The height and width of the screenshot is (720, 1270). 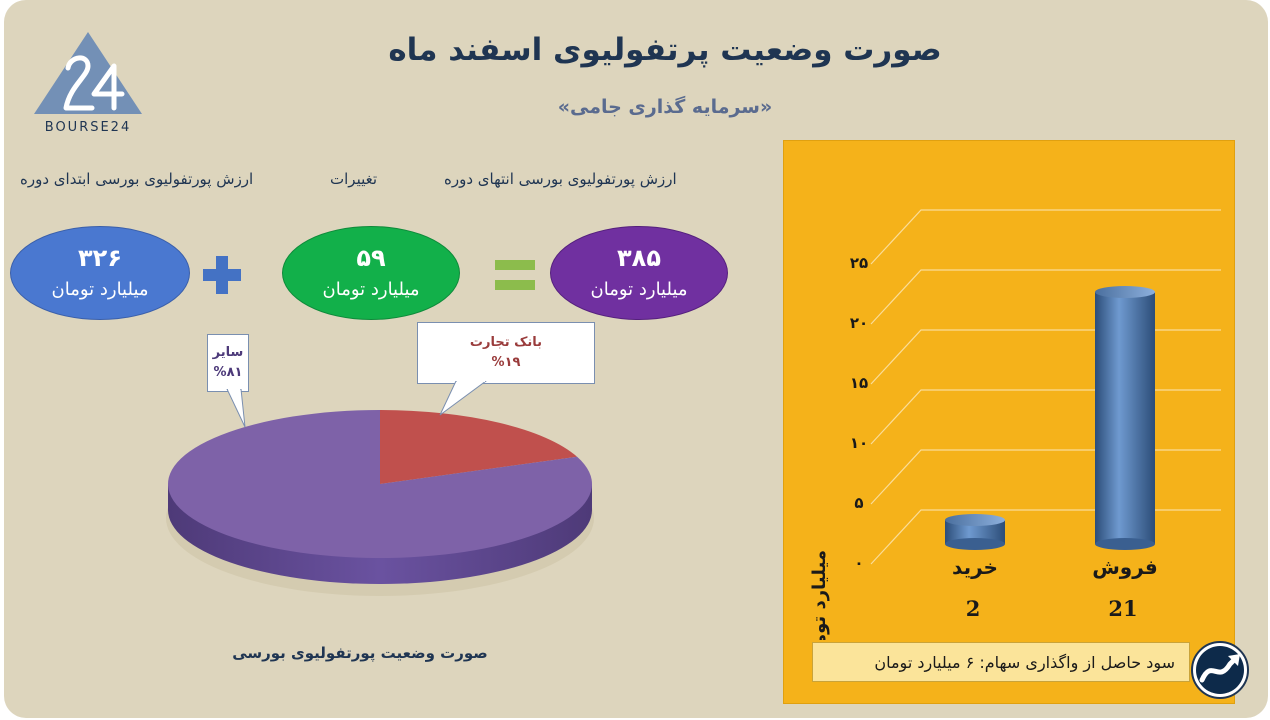 I want to click on end-value-oval: ۳۸۵ میلیارد تومان, so click(x=639, y=273).